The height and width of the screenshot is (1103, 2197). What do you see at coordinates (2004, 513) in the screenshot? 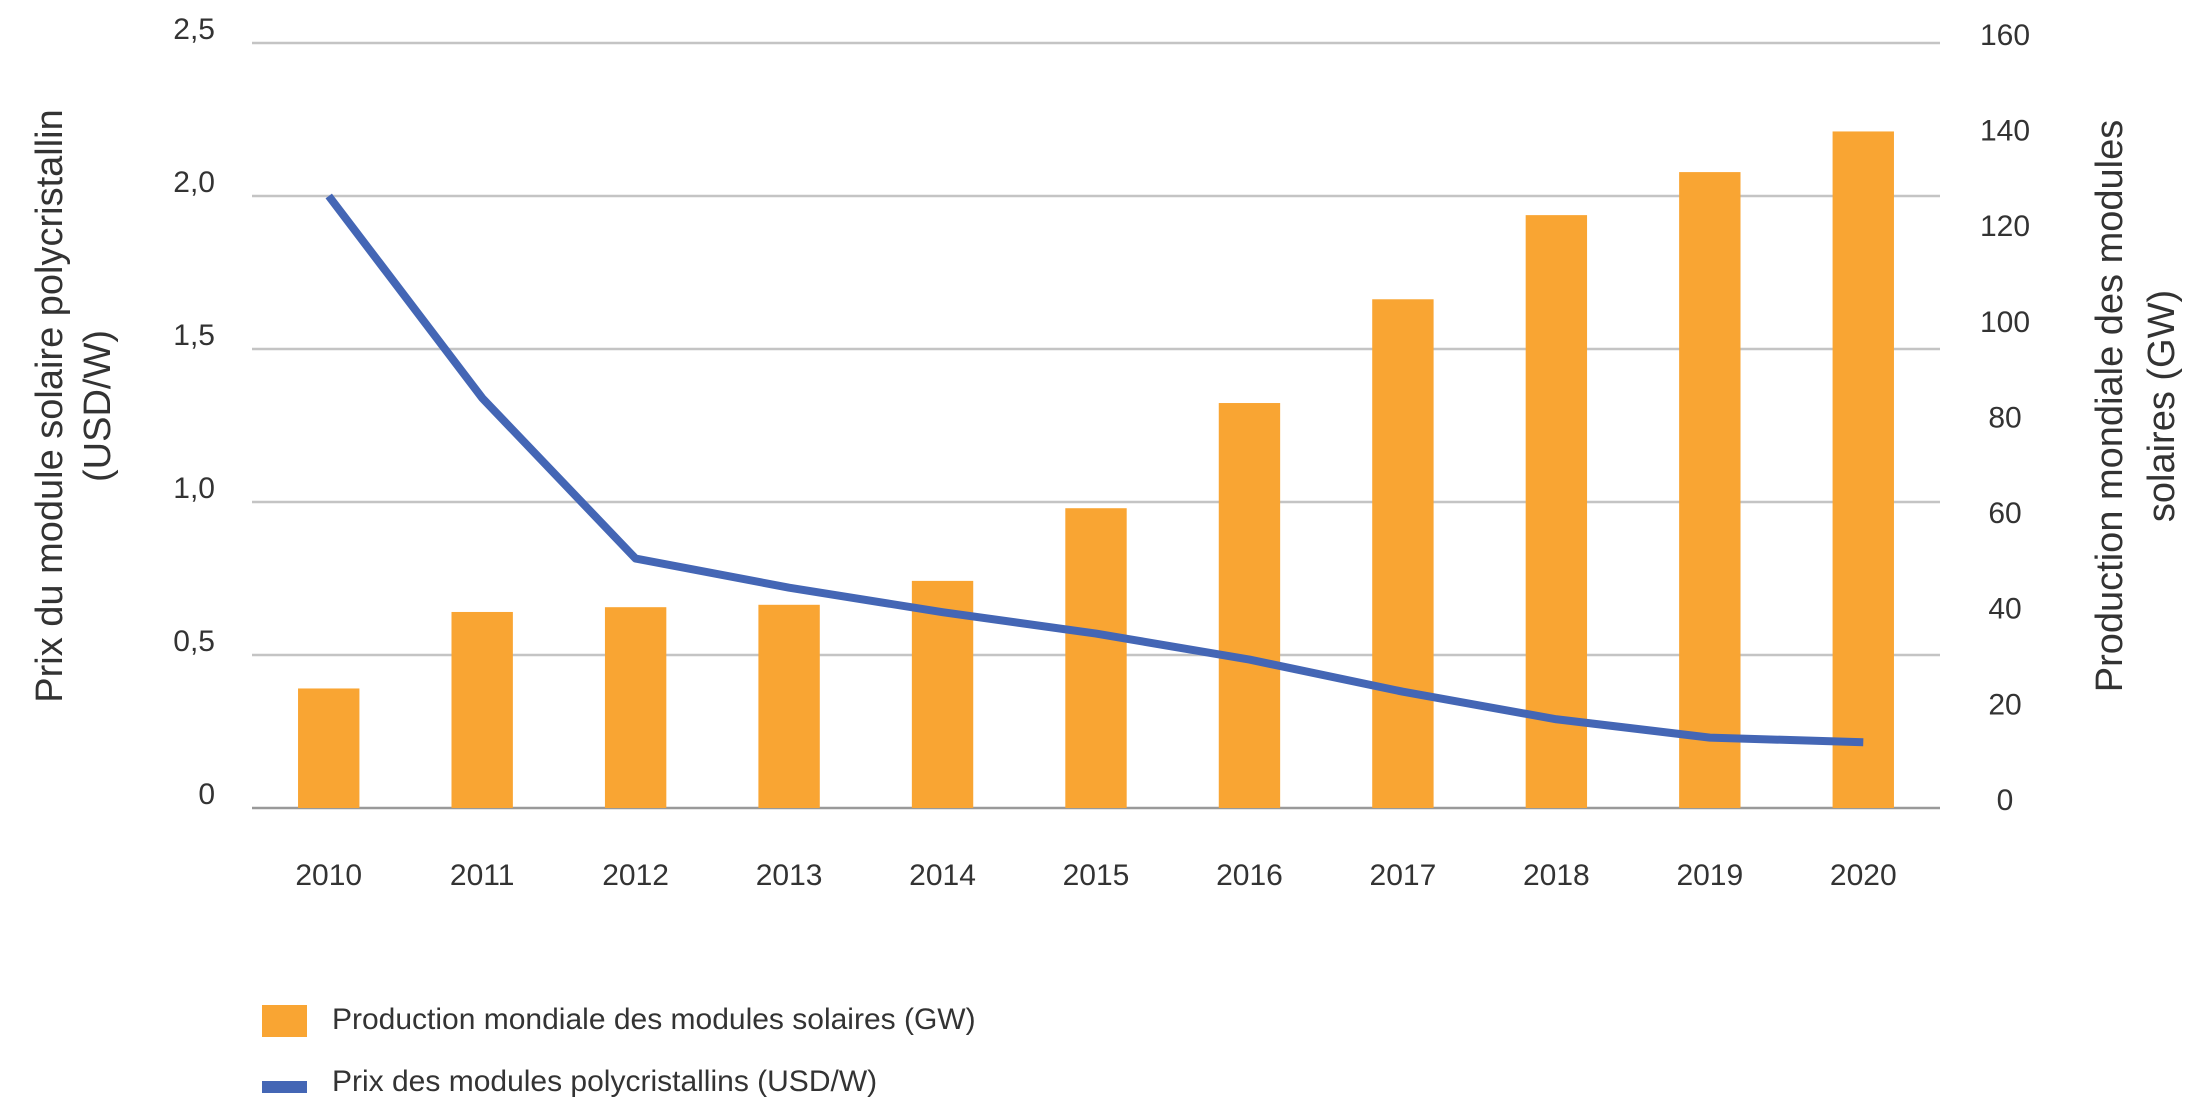
I see `y2-tick-label: 60` at bounding box center [2004, 513].